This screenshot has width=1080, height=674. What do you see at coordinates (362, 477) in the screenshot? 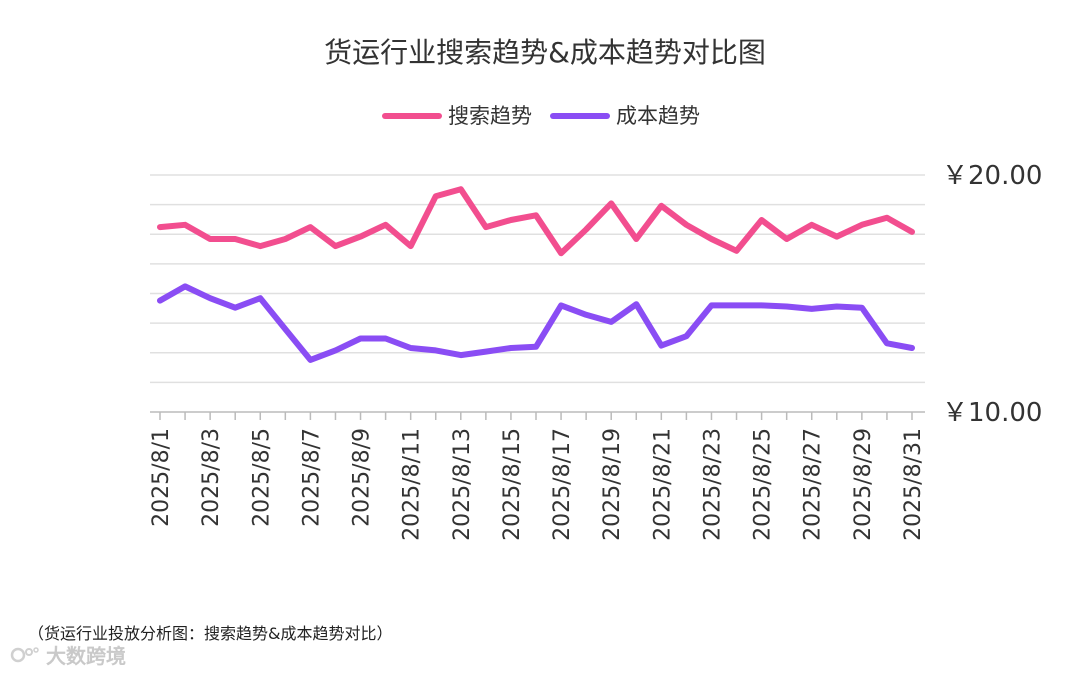
I see `x-tick-label: 2025/8/9` at bounding box center [362, 477].